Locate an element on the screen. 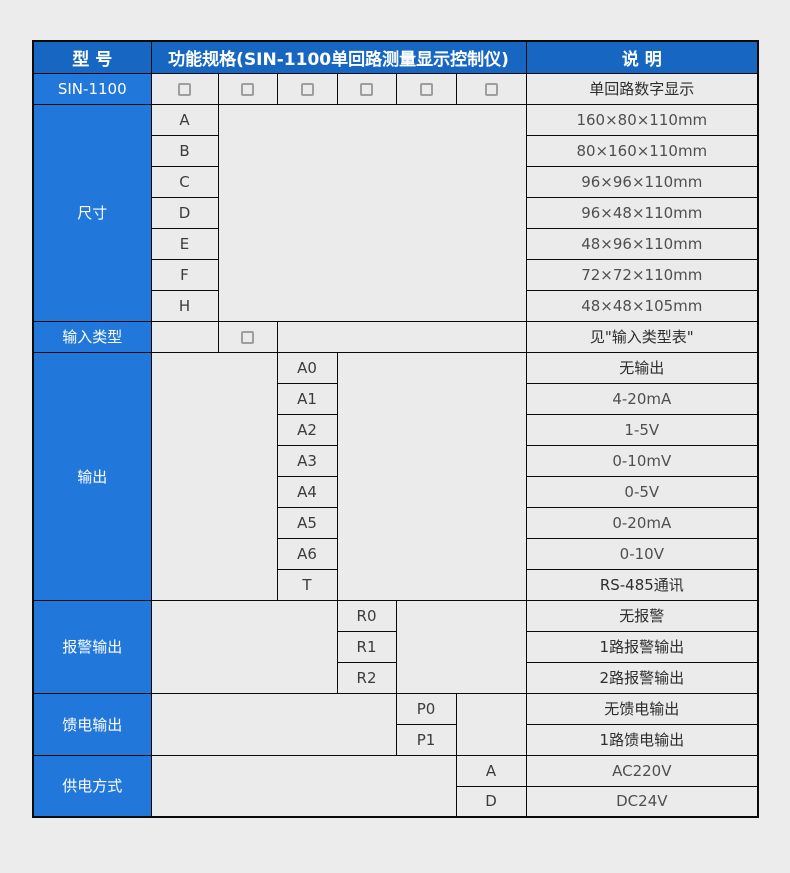  table-row: R1 1路报警输出 is located at coordinates (396, 646).